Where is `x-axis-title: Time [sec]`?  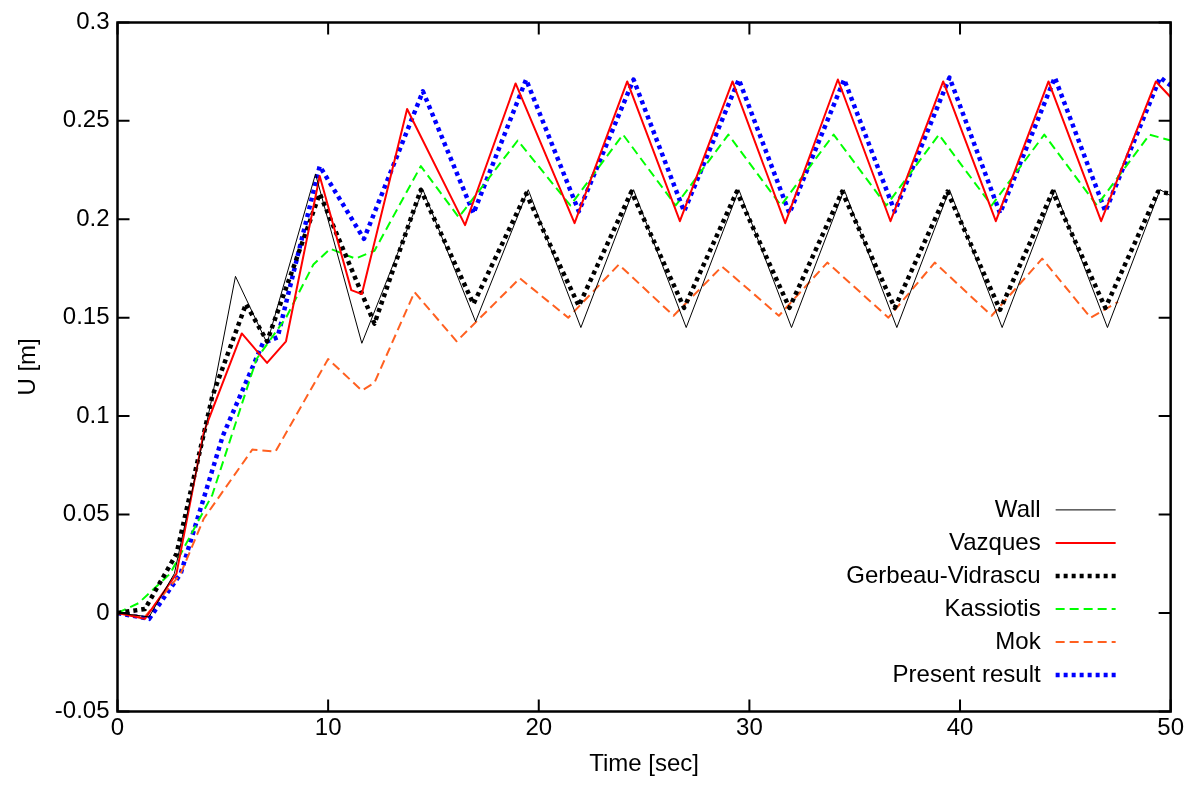 x-axis-title: Time [sec] is located at coordinates (644, 763).